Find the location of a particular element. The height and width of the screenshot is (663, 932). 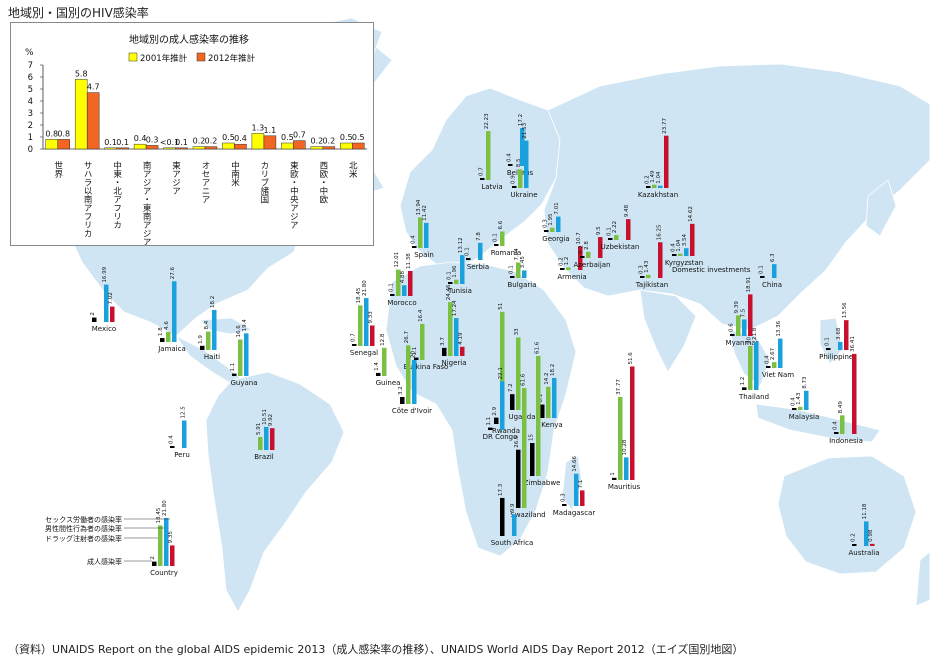

bar-value-label: 0.5 is located at coordinates (346, 137).